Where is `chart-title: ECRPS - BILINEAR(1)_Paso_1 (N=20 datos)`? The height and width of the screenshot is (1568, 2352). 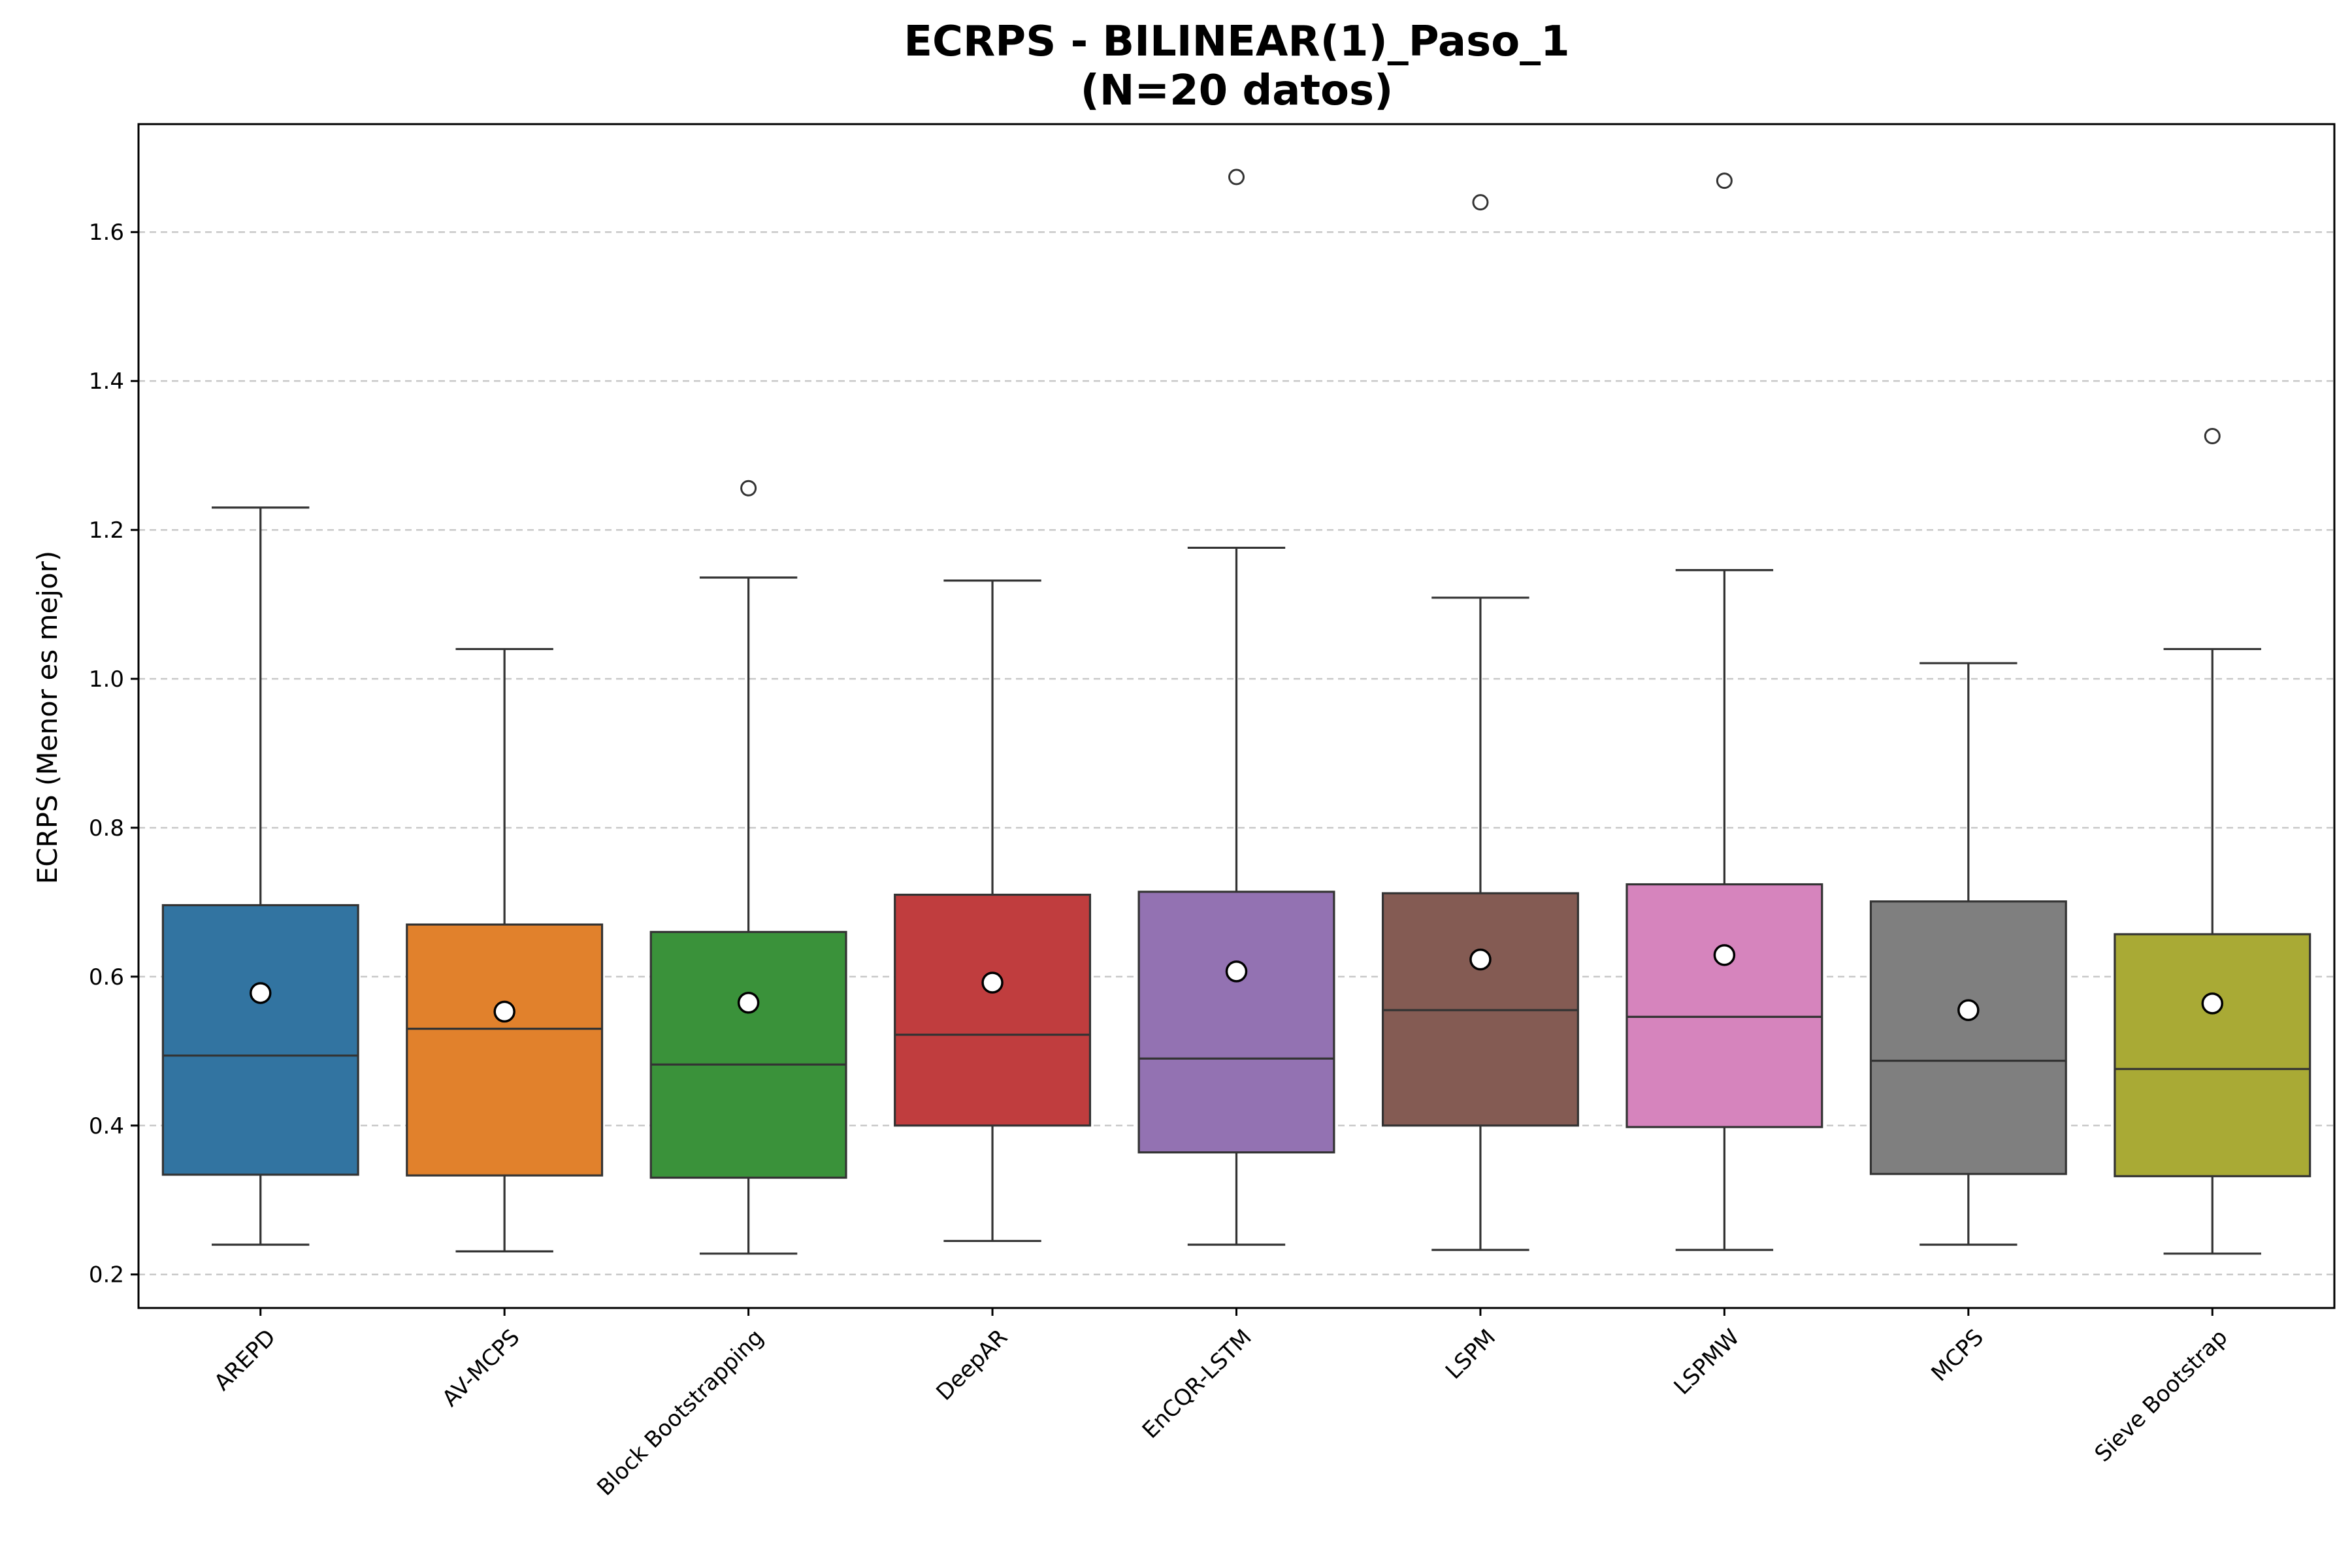
chart-title: ECRPS - BILINEAR(1)_Paso_1 (N=20 datos) is located at coordinates (1236, 66).